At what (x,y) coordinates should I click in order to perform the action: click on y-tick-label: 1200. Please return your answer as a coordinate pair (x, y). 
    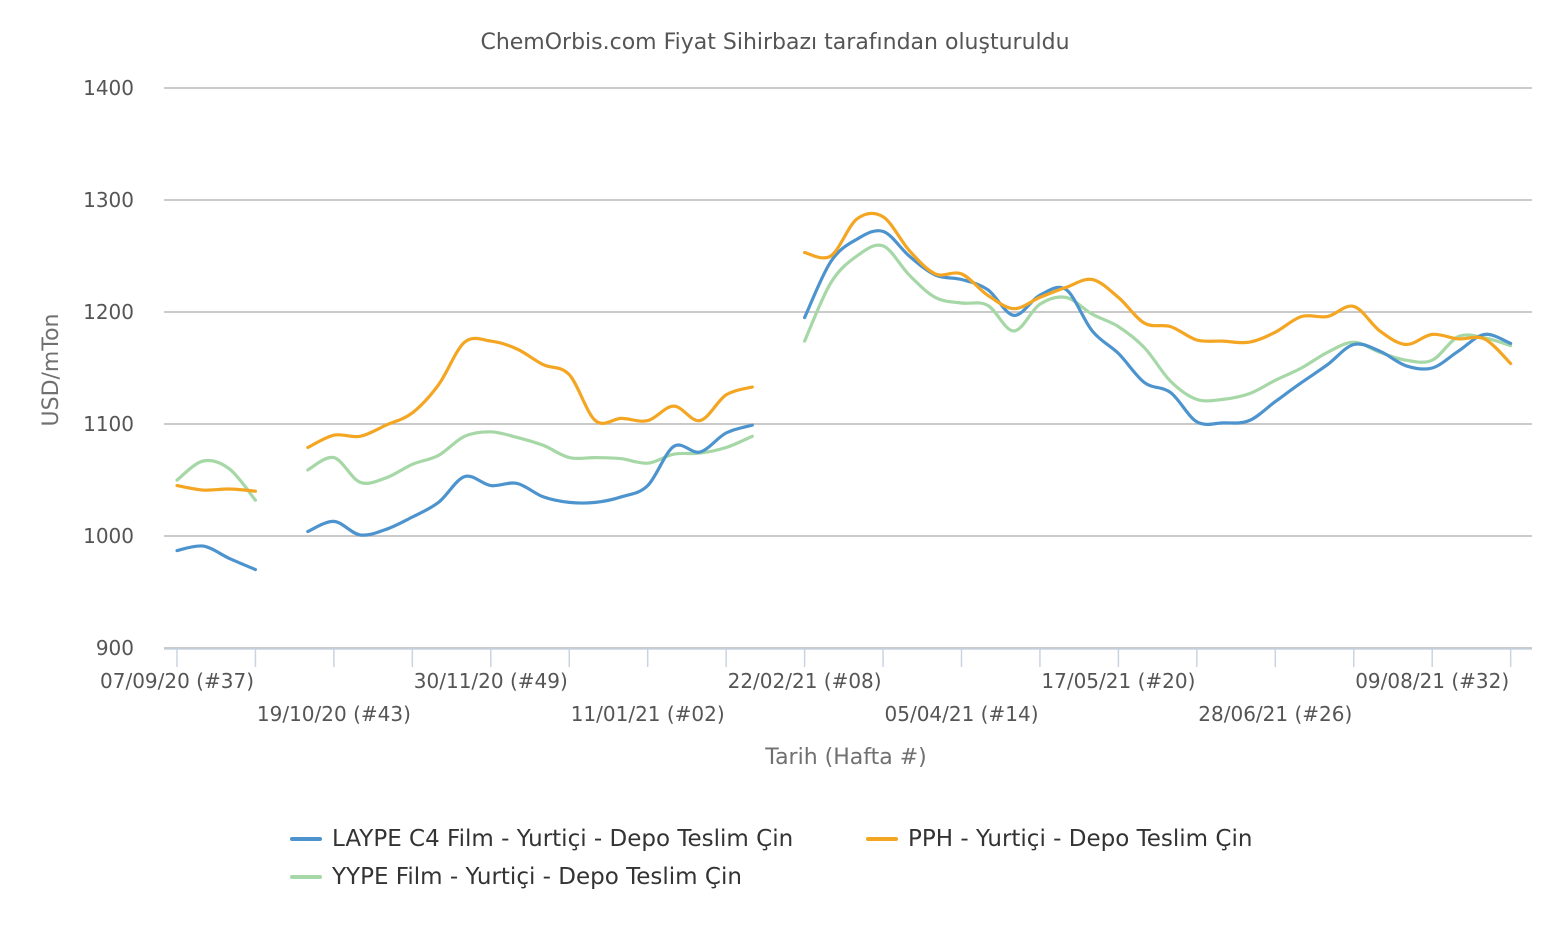
    Looking at the image, I should click on (108, 312).